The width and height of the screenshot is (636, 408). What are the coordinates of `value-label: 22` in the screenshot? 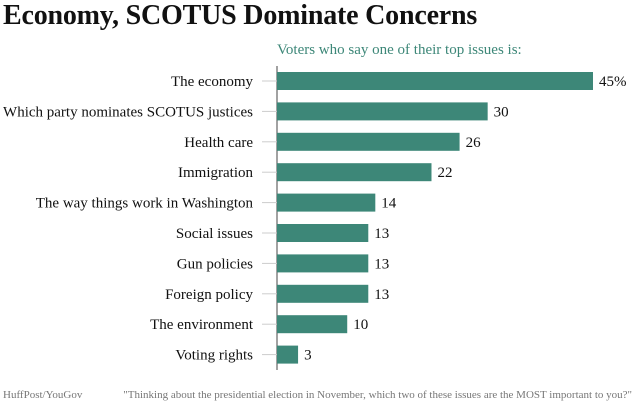 It's located at (444, 173).